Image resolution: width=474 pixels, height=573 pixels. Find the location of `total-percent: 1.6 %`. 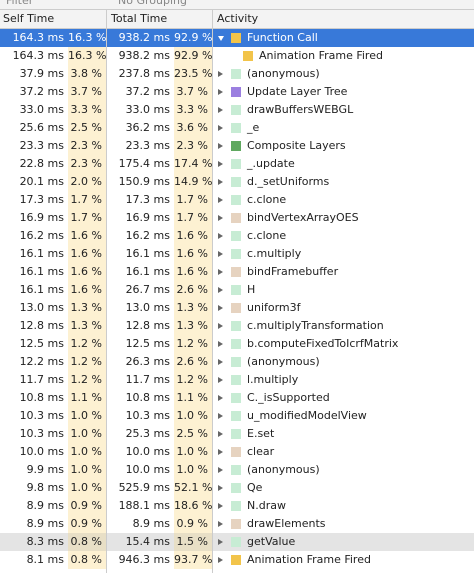

total-percent: 1.6 % is located at coordinates (192, 235).